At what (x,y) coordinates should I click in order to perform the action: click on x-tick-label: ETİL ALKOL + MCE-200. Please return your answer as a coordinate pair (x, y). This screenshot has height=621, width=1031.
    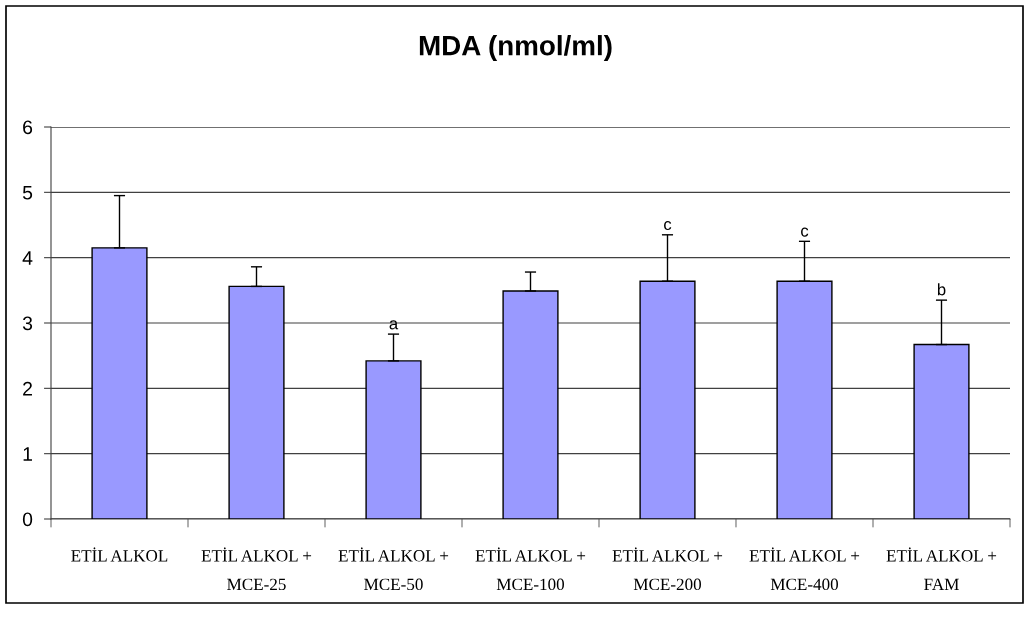
    Looking at the image, I should click on (667, 569).